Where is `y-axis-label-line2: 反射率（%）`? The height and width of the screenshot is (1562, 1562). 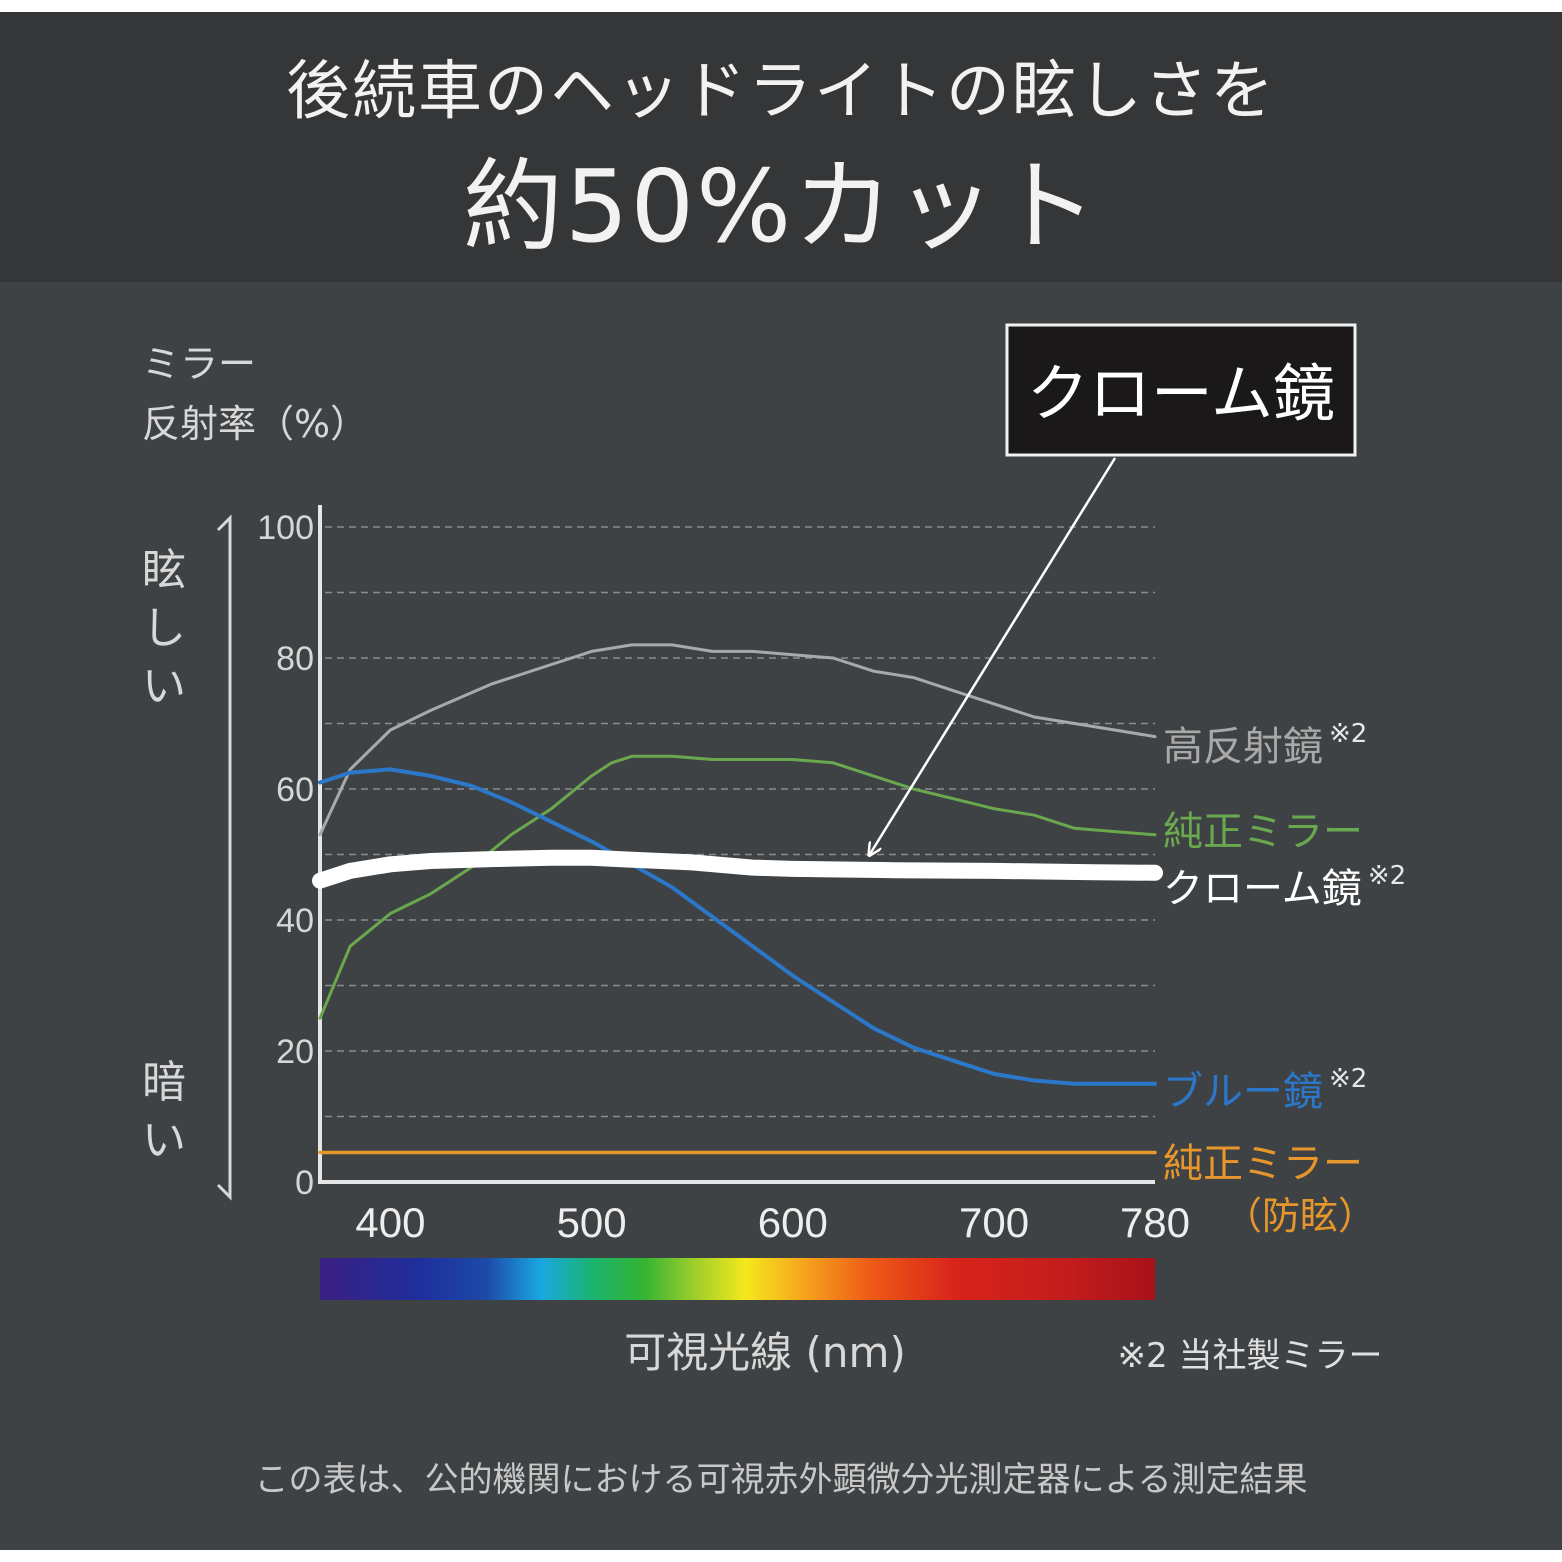
y-axis-label-line2: 反射率（%） is located at coordinates (255, 424).